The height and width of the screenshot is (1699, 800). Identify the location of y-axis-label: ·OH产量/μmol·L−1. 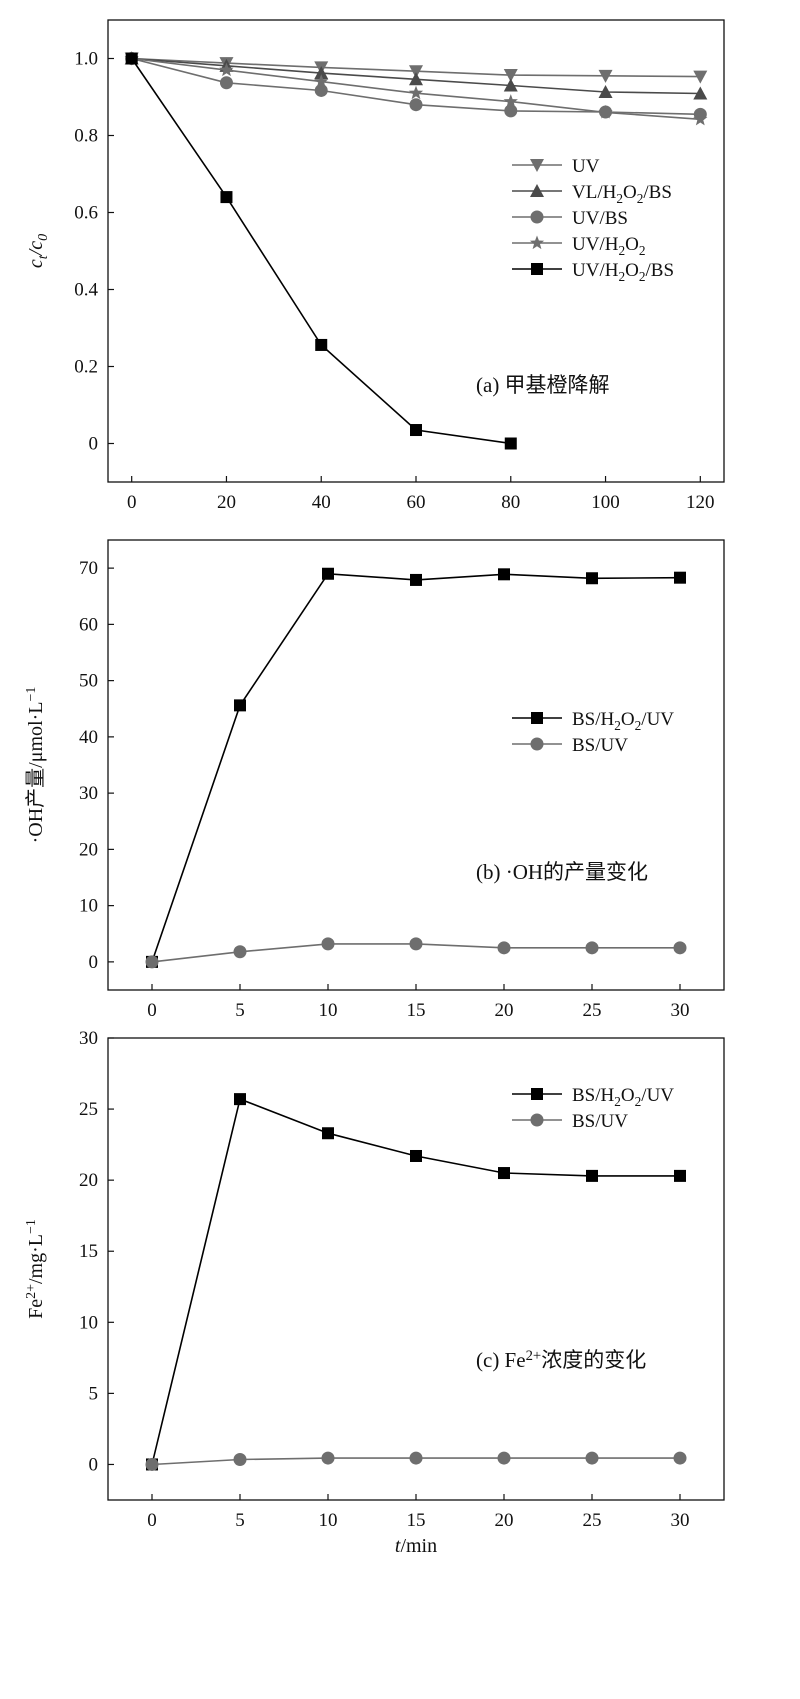
(35, 765).